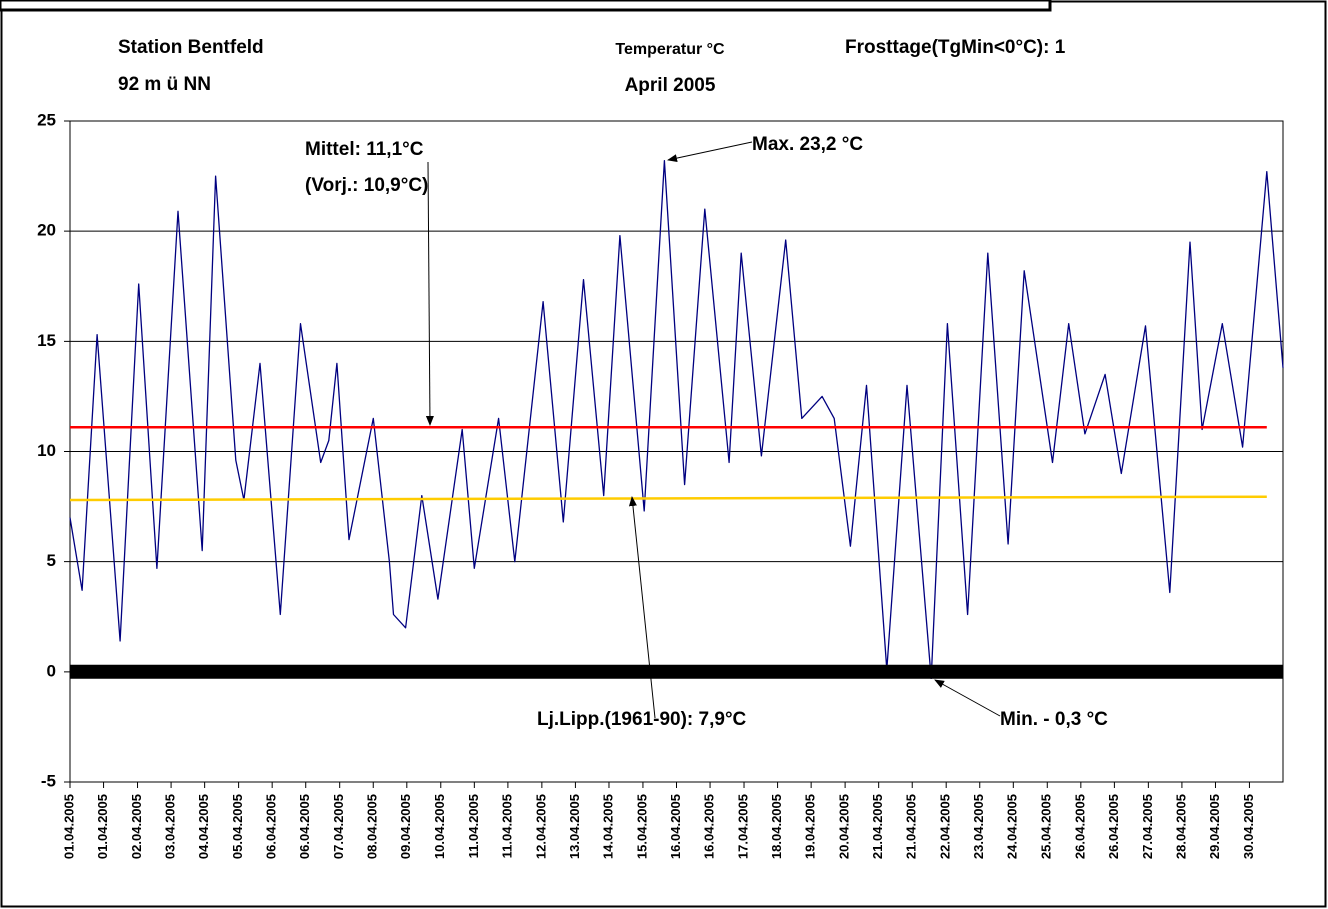 The image size is (1328, 909). Describe the element at coordinates (191, 47) in the screenshot. I see `station-name: Station Bentfeld` at that location.